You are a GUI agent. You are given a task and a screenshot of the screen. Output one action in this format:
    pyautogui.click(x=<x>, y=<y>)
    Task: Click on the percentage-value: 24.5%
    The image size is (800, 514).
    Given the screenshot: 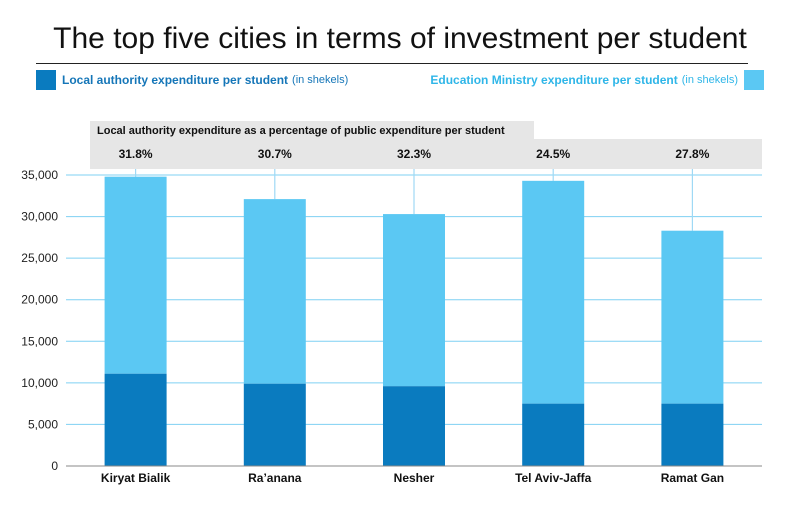 What is the action you would take?
    pyautogui.click(x=553, y=154)
    